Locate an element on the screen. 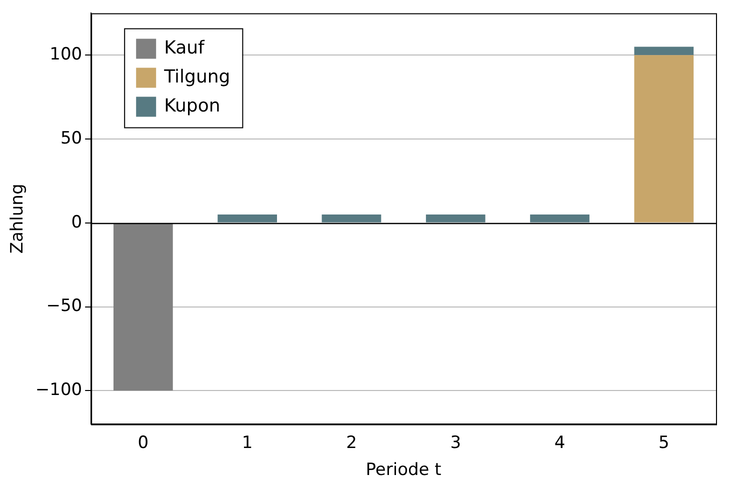  y-tick-label: 100 is located at coordinates (66, 54).